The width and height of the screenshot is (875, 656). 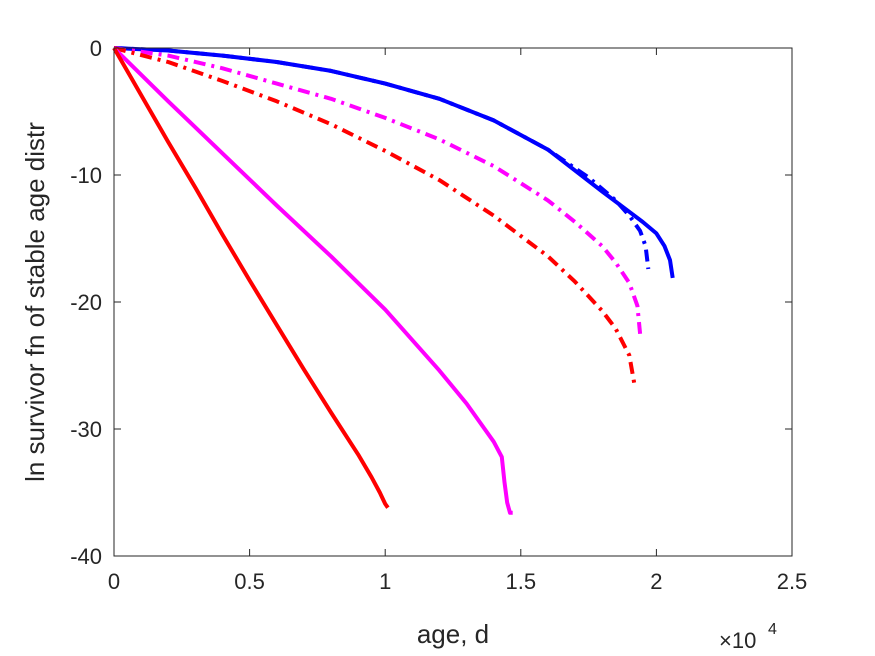 I want to click on x-tick-label: 2, so click(x=656, y=581).